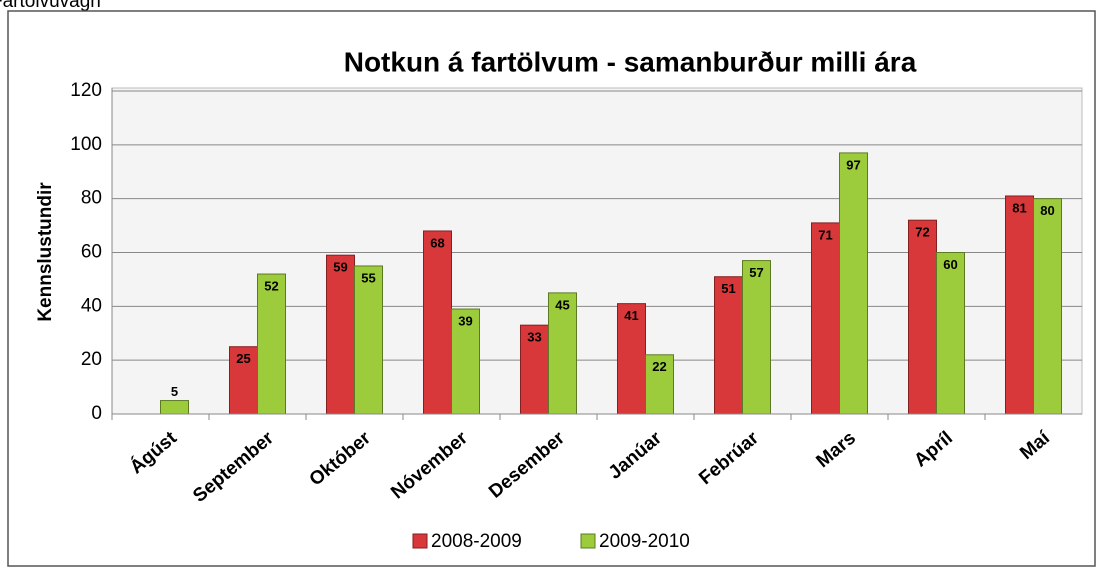 Image resolution: width=1102 pixels, height=575 pixels. What do you see at coordinates (91, 252) in the screenshot?
I see `y-tick-label: 60` at bounding box center [91, 252].